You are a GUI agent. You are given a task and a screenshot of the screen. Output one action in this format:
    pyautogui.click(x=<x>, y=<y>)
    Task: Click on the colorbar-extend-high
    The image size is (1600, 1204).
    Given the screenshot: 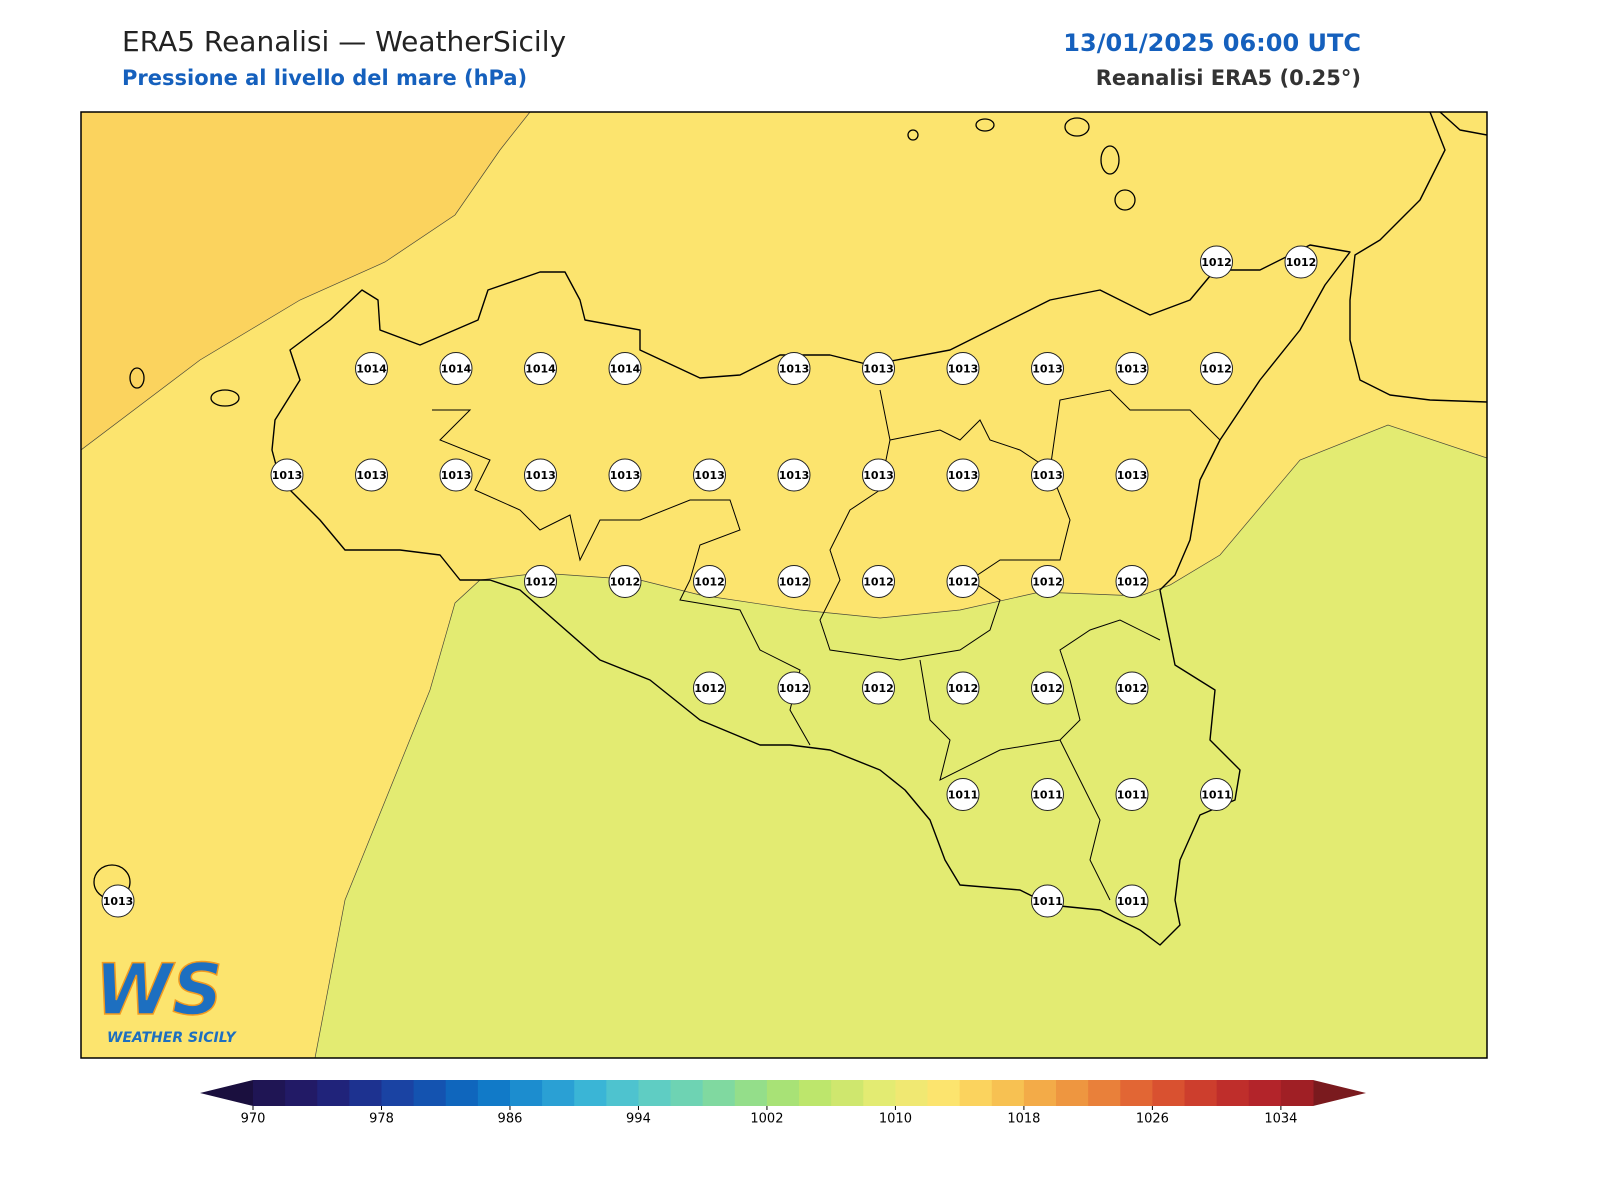 What is the action you would take?
    pyautogui.click(x=1339, y=1093)
    